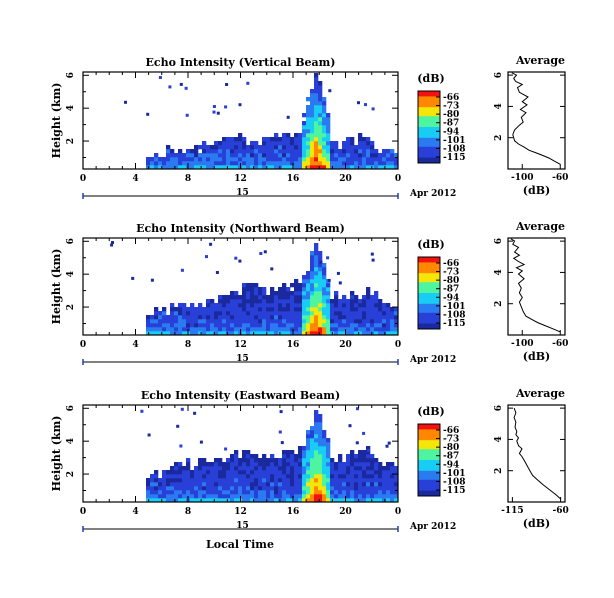 Image resolution: width=614 pixels, height=598 pixels. Describe the element at coordinates (345, 179) in the screenshot. I see `x-tick-label: 20` at that location.